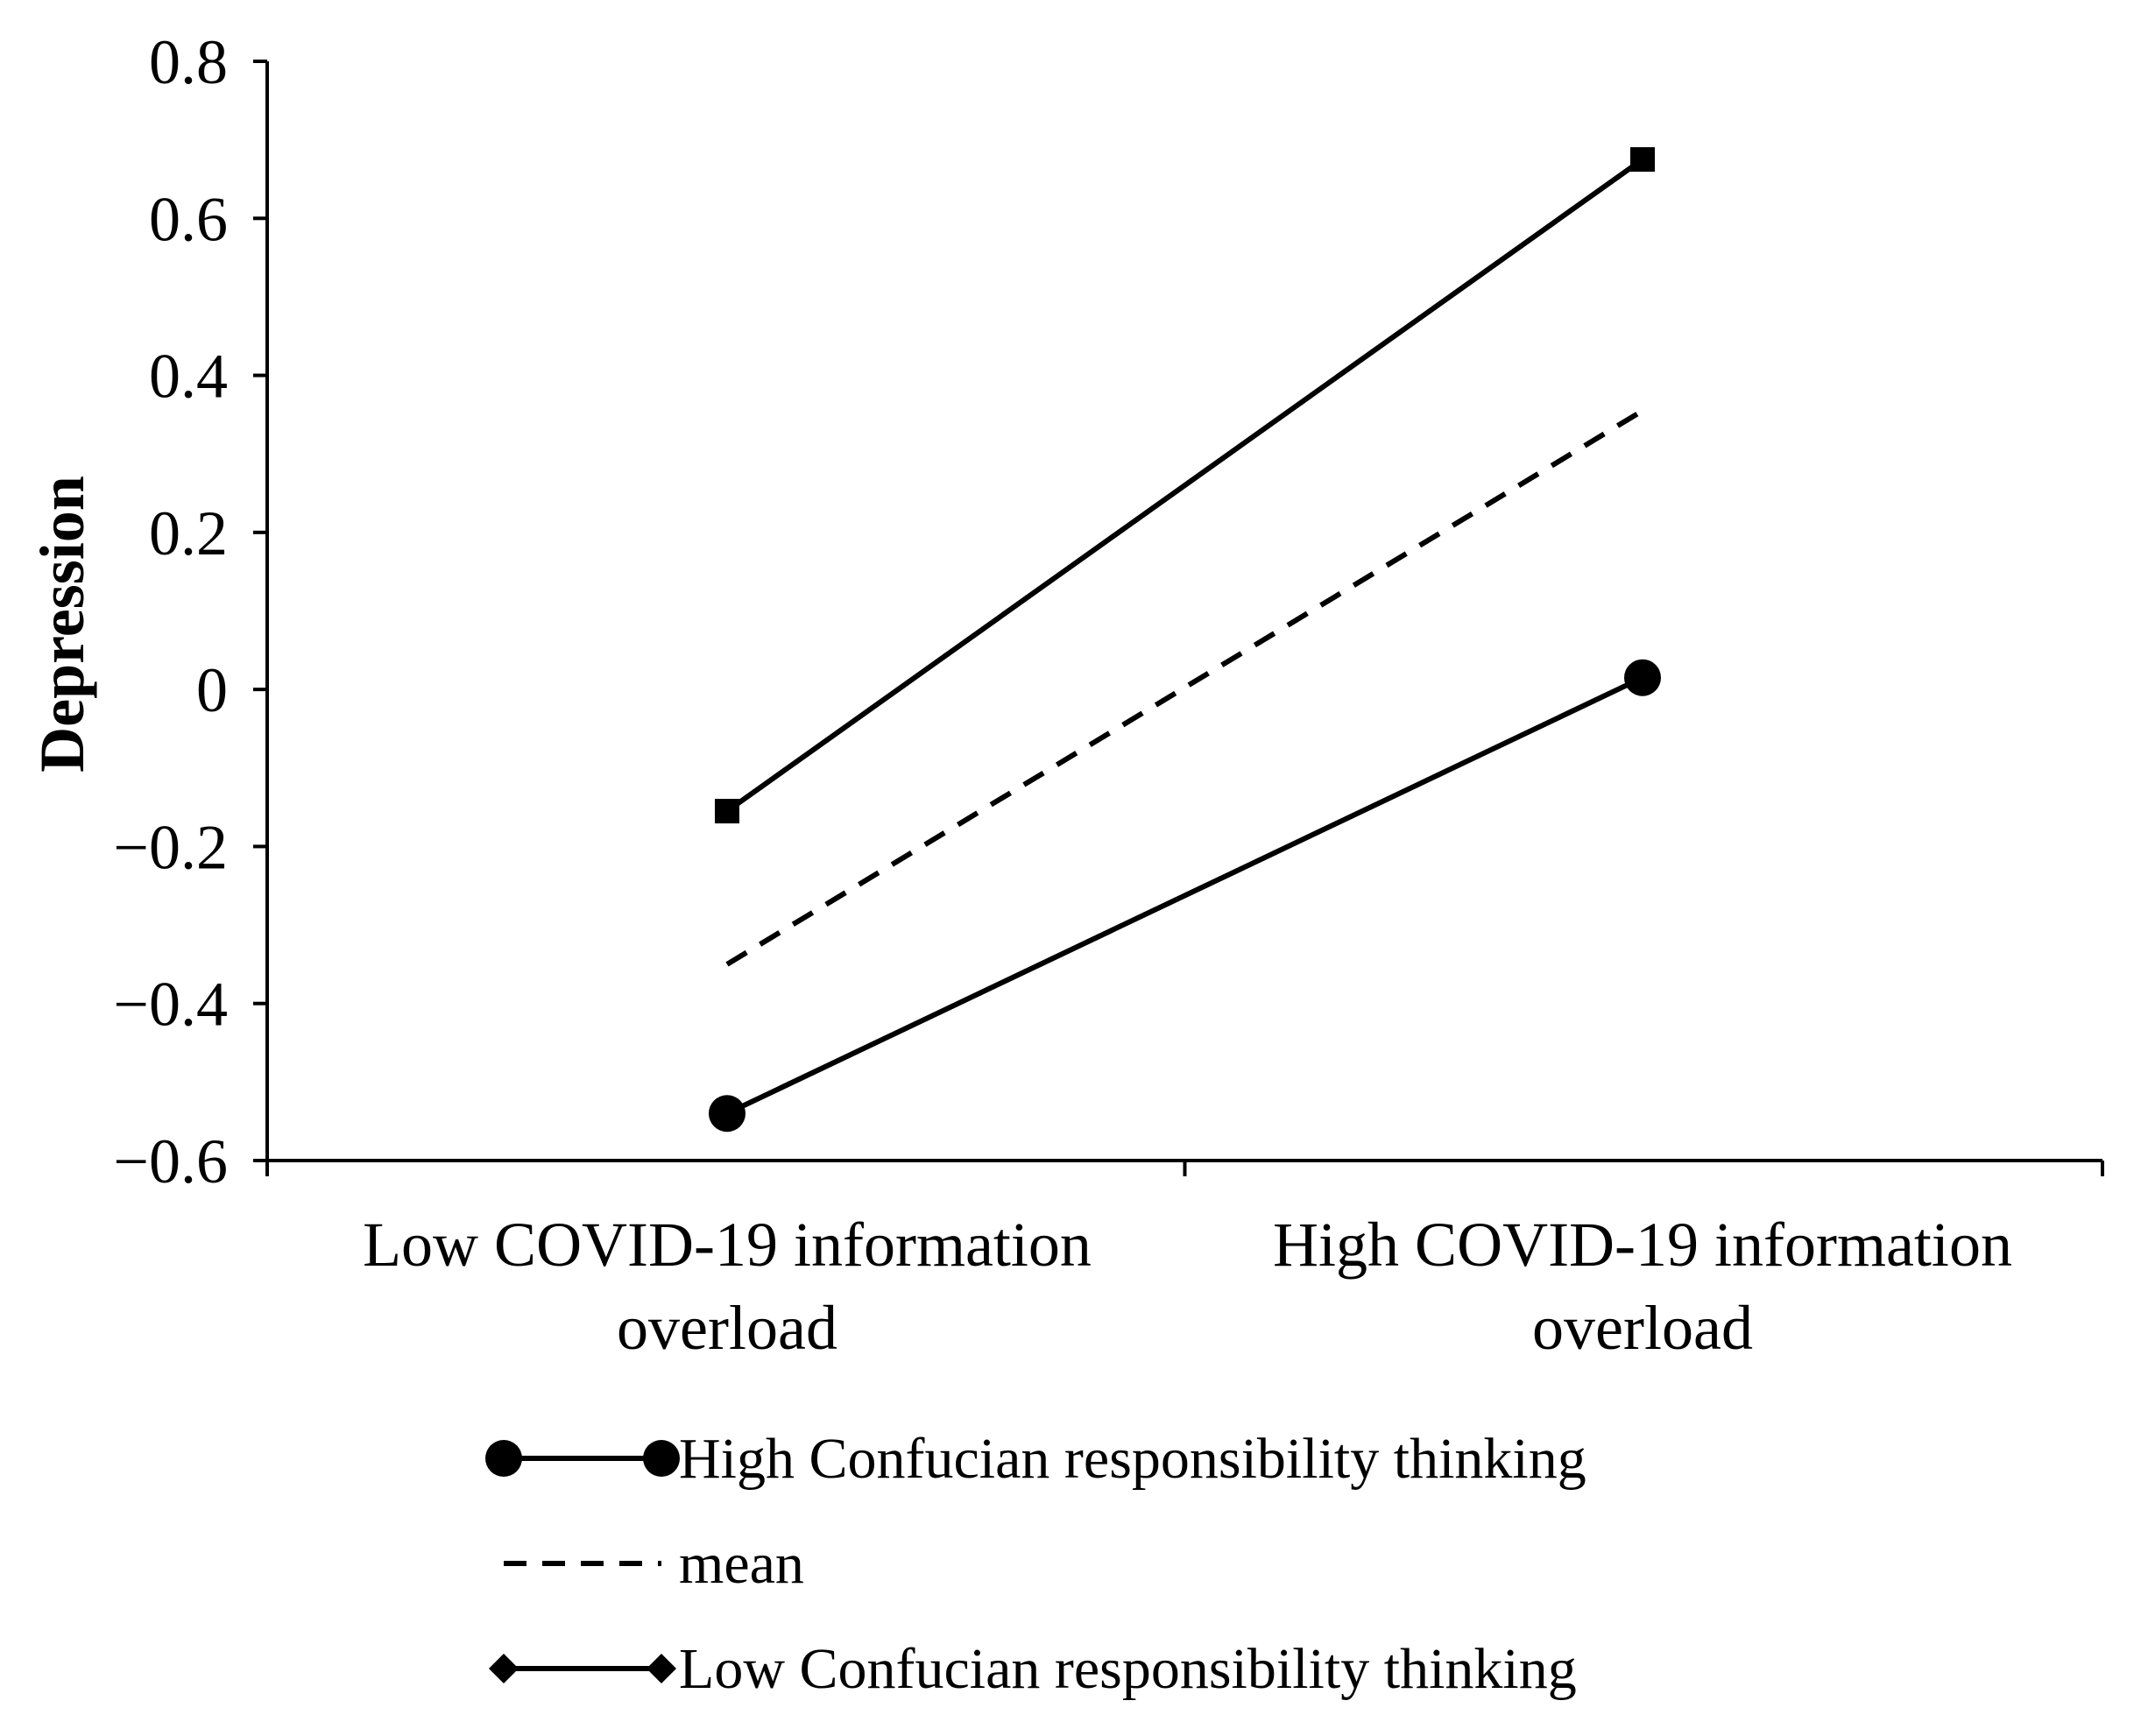 The width and height of the screenshot is (2134, 1736). Describe the element at coordinates (188, 533) in the screenshot. I see `y-tick-label: 0.2` at that location.